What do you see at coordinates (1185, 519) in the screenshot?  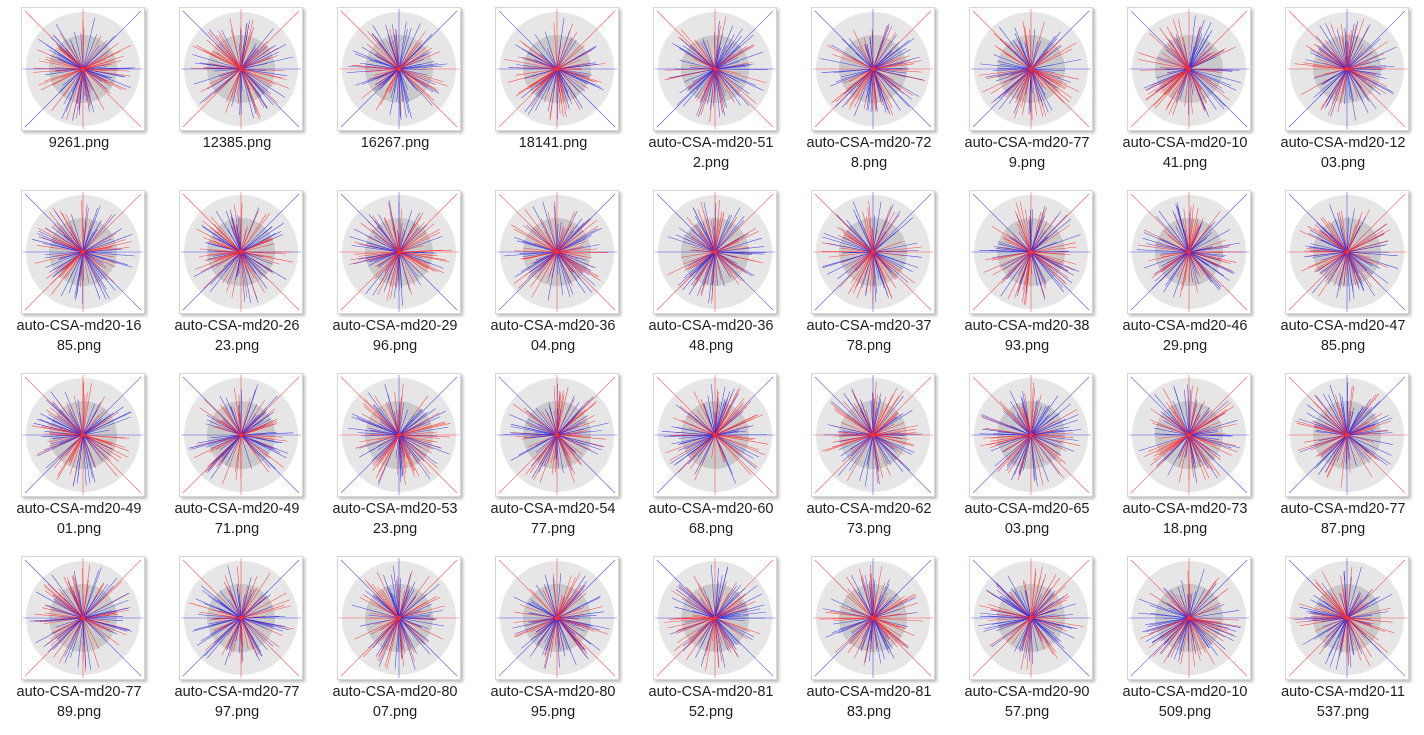 I see `file-name-label: auto-CSA-md20-73 18.png` at bounding box center [1185, 519].